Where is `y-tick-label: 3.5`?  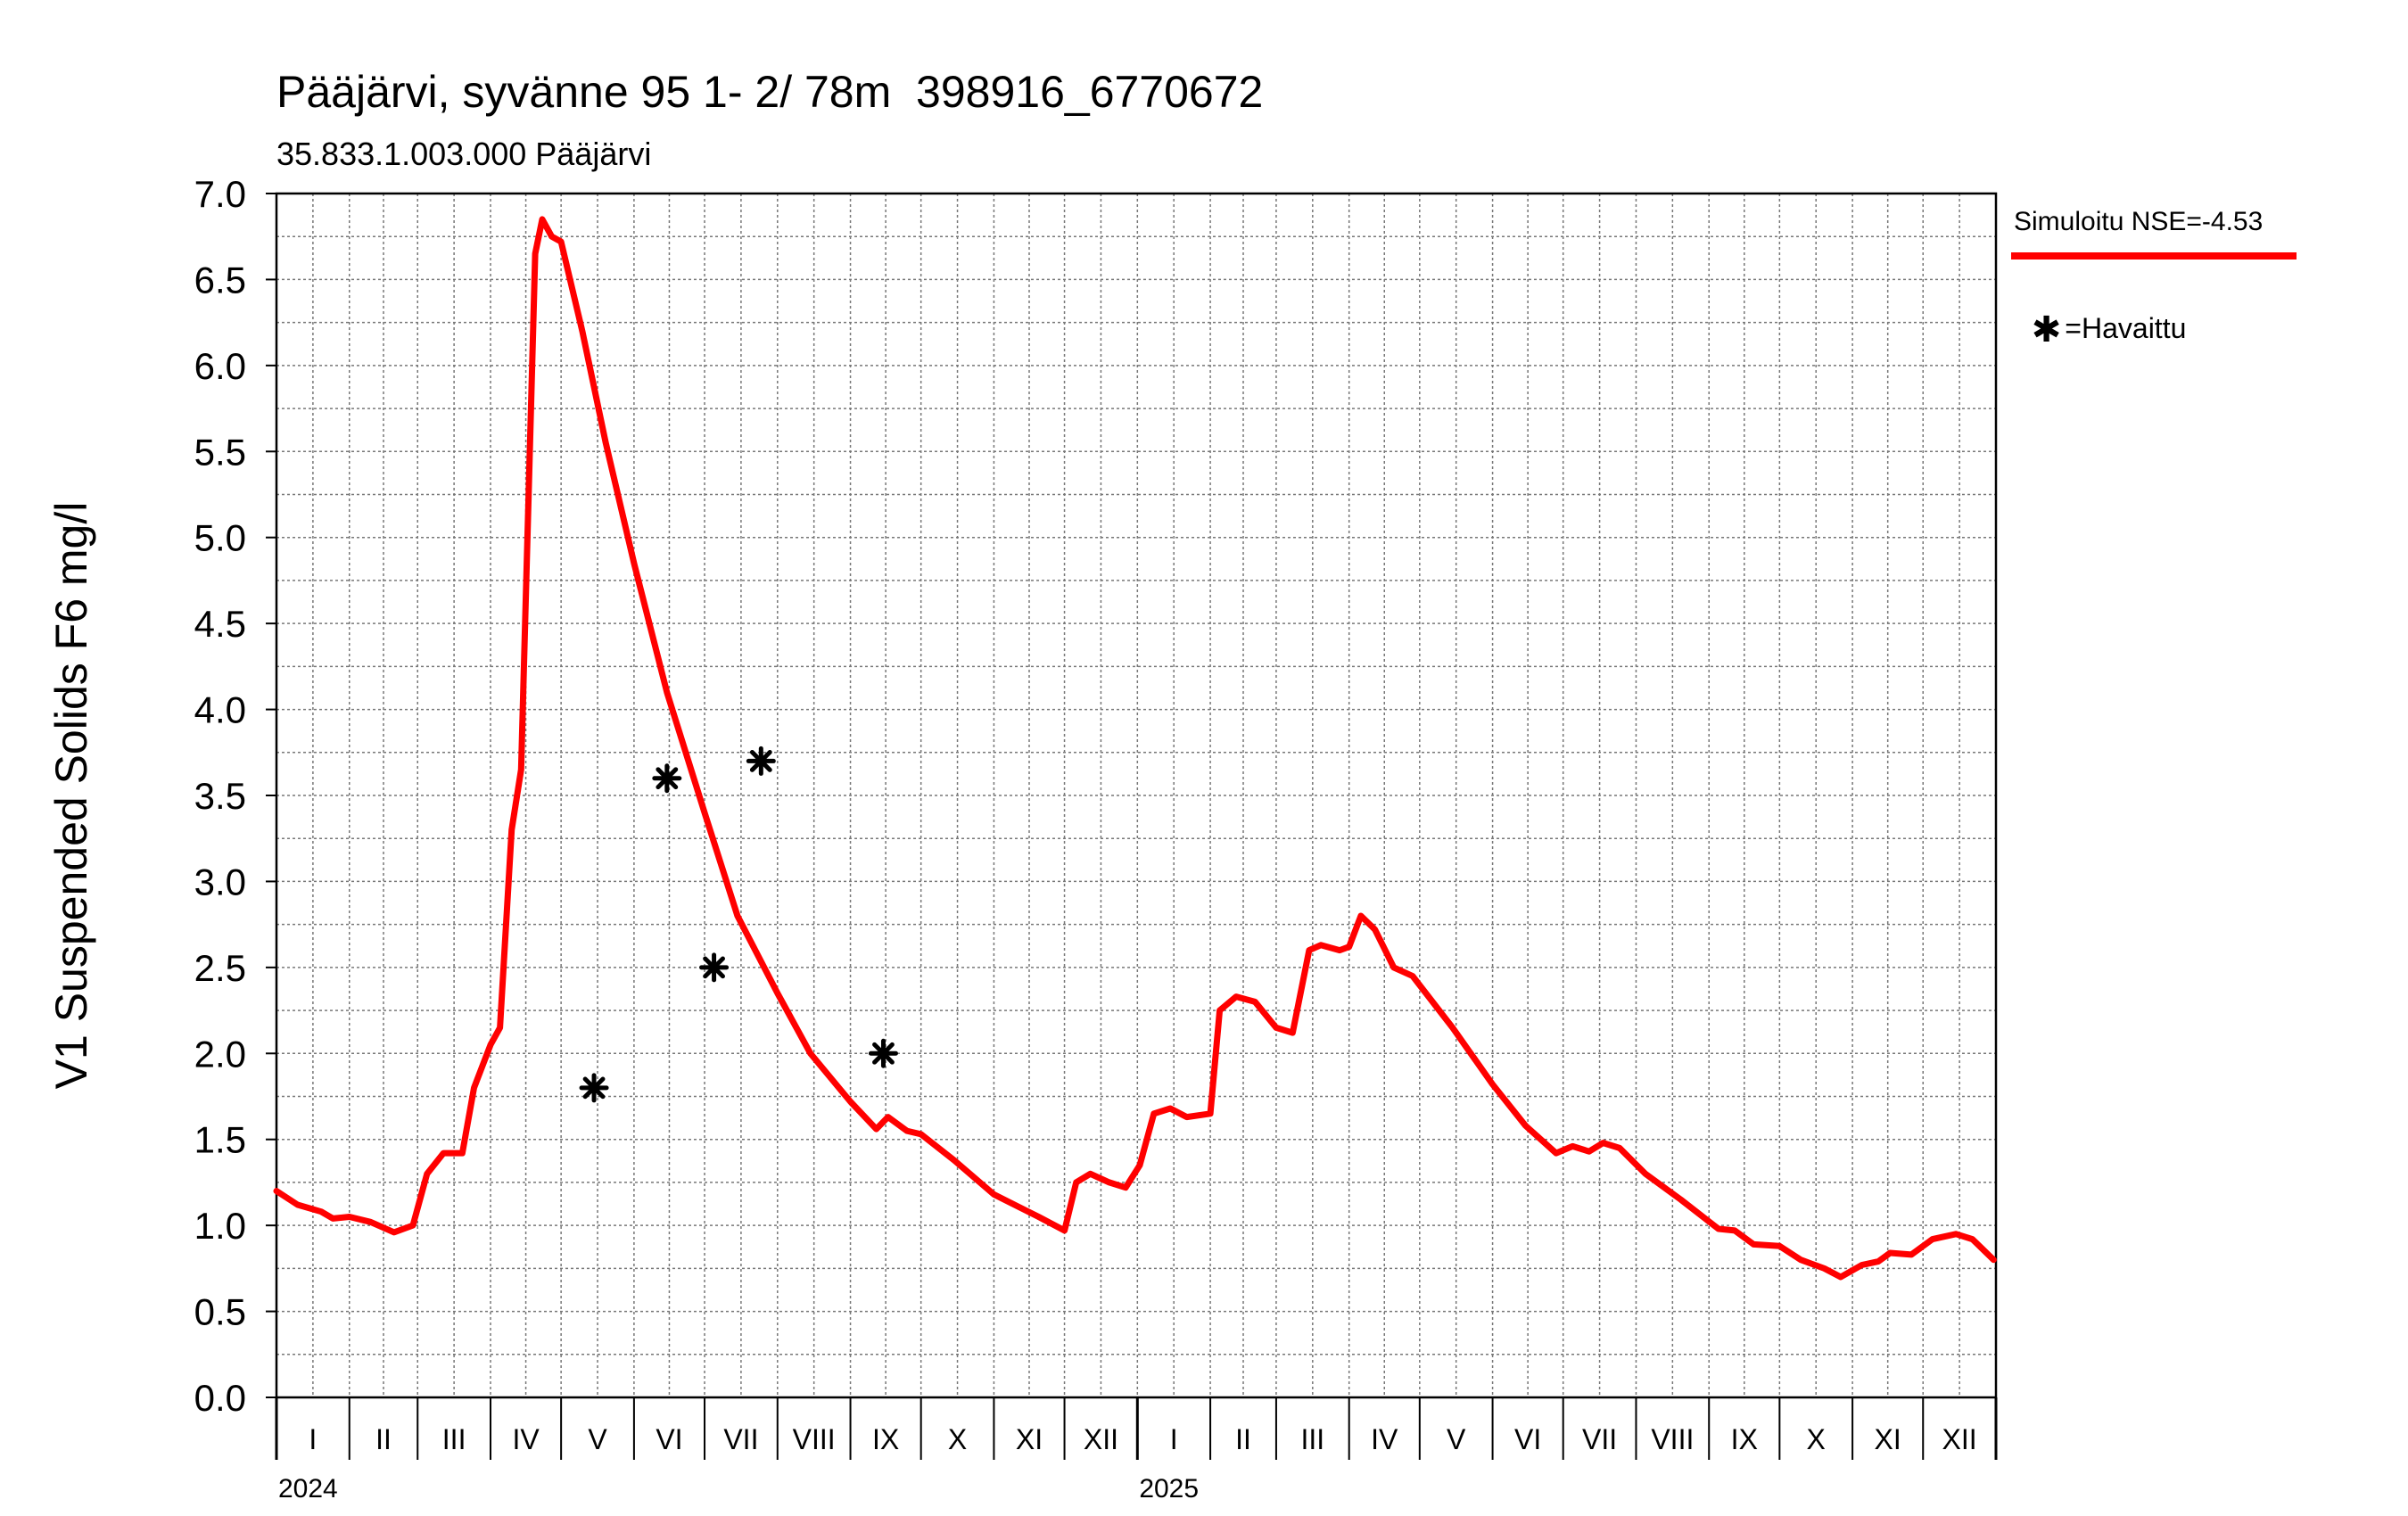
y-tick-label: 3.5 is located at coordinates (220, 796).